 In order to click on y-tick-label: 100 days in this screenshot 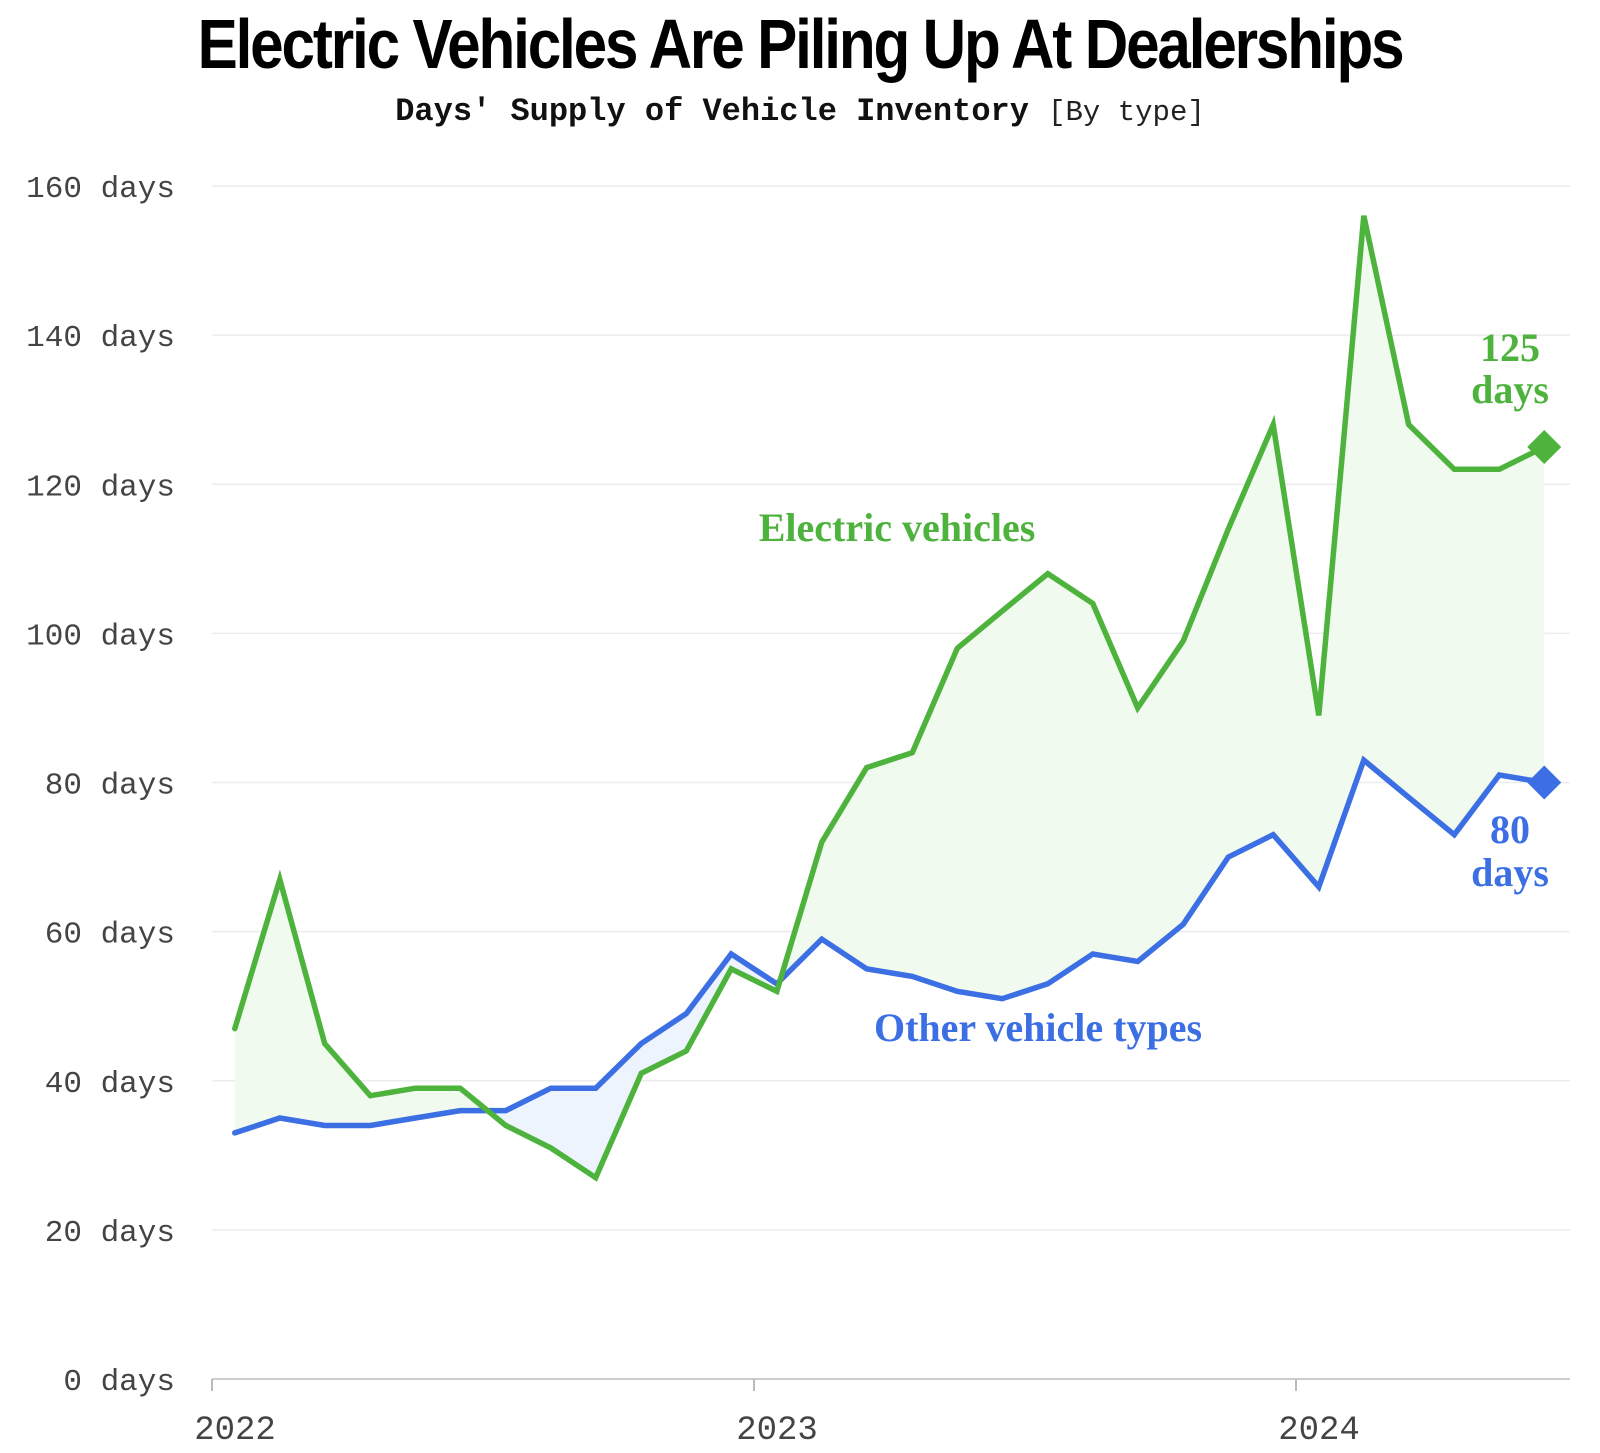, I will do `click(100, 636)`.